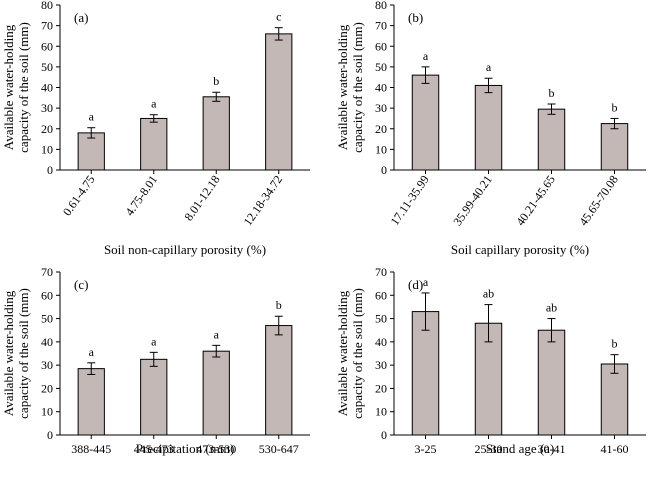 This screenshot has width=650, height=486. I want to click on panel-a-category-label: 4.75-8.01, so click(141, 196).